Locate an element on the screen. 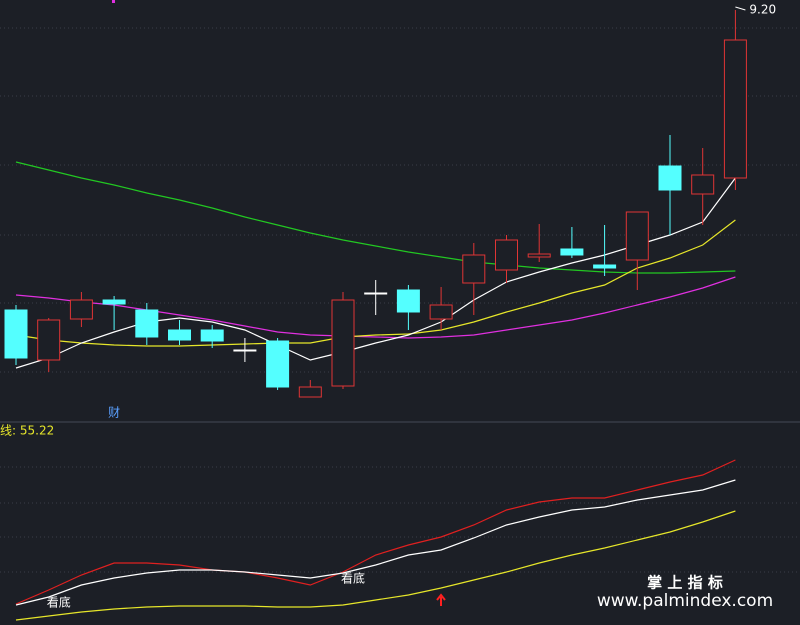 Image resolution: width=800 pixels, height=625 pixels. watermark-url: www.palmindex.com is located at coordinates (685, 601).